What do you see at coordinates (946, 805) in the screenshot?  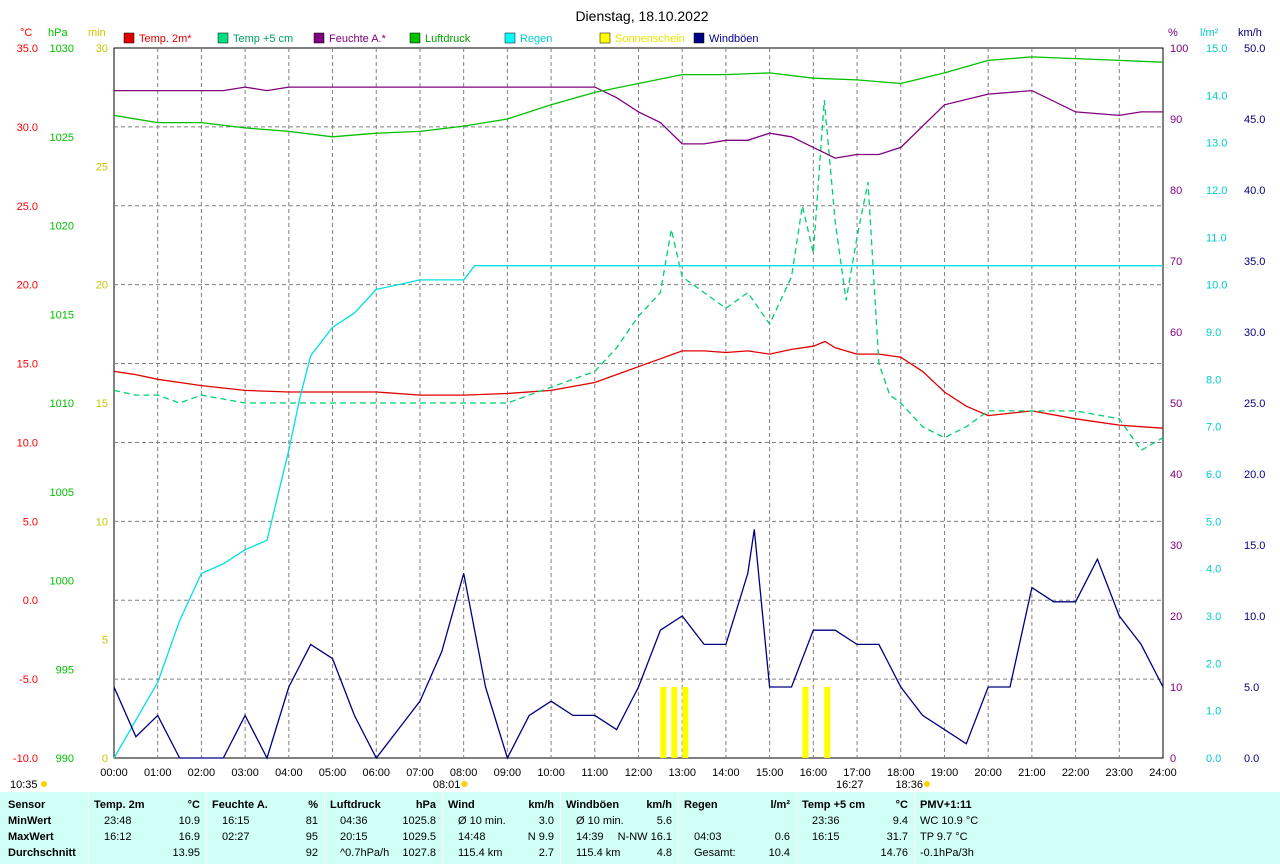 I see `stats-head-pmv: PMV+1:11` at bounding box center [946, 805].